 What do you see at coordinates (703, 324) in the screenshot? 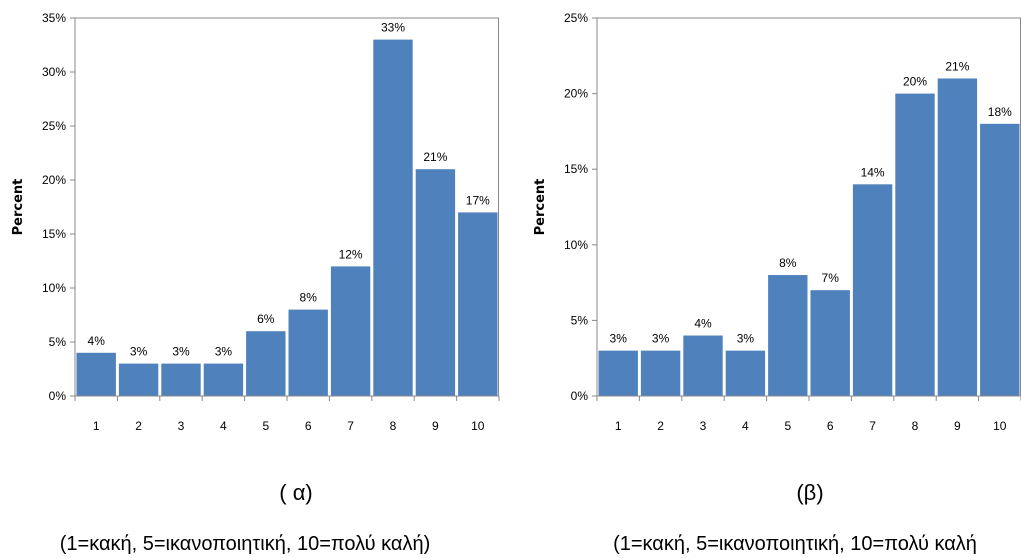
I see `chart-2-data-label: 4%` at bounding box center [703, 324].